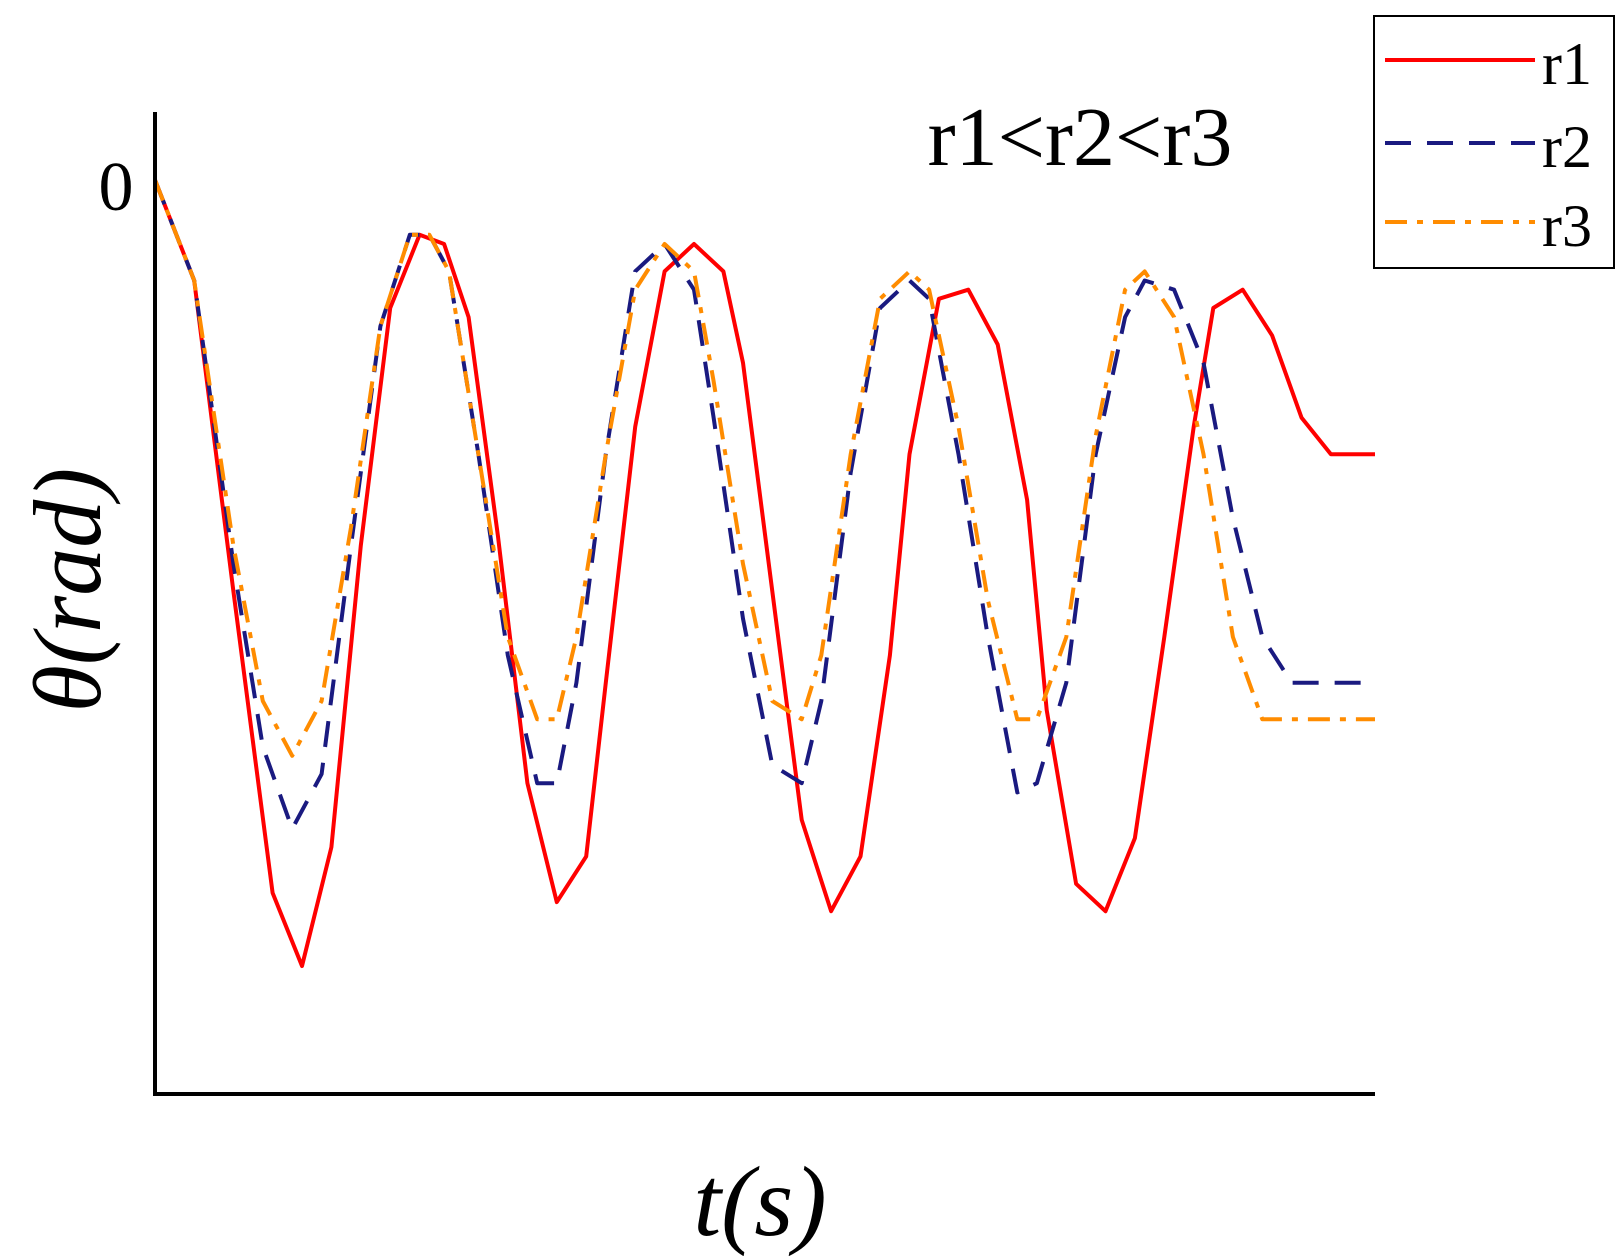 The image size is (1618, 1256). I want to click on legend-label-r1: r1, so click(1567, 64).